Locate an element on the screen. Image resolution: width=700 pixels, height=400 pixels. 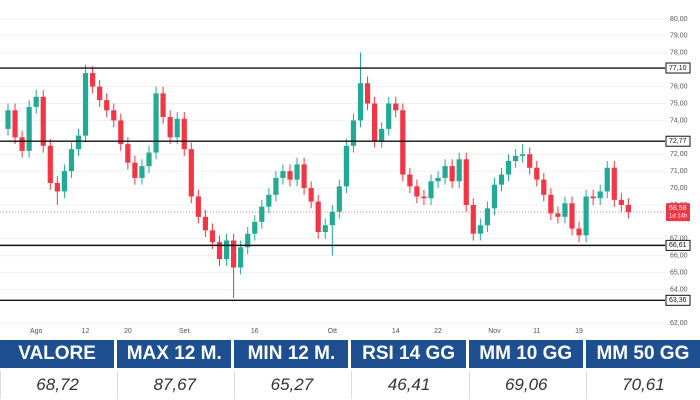
table-cell: 46,41 is located at coordinates (408, 385).